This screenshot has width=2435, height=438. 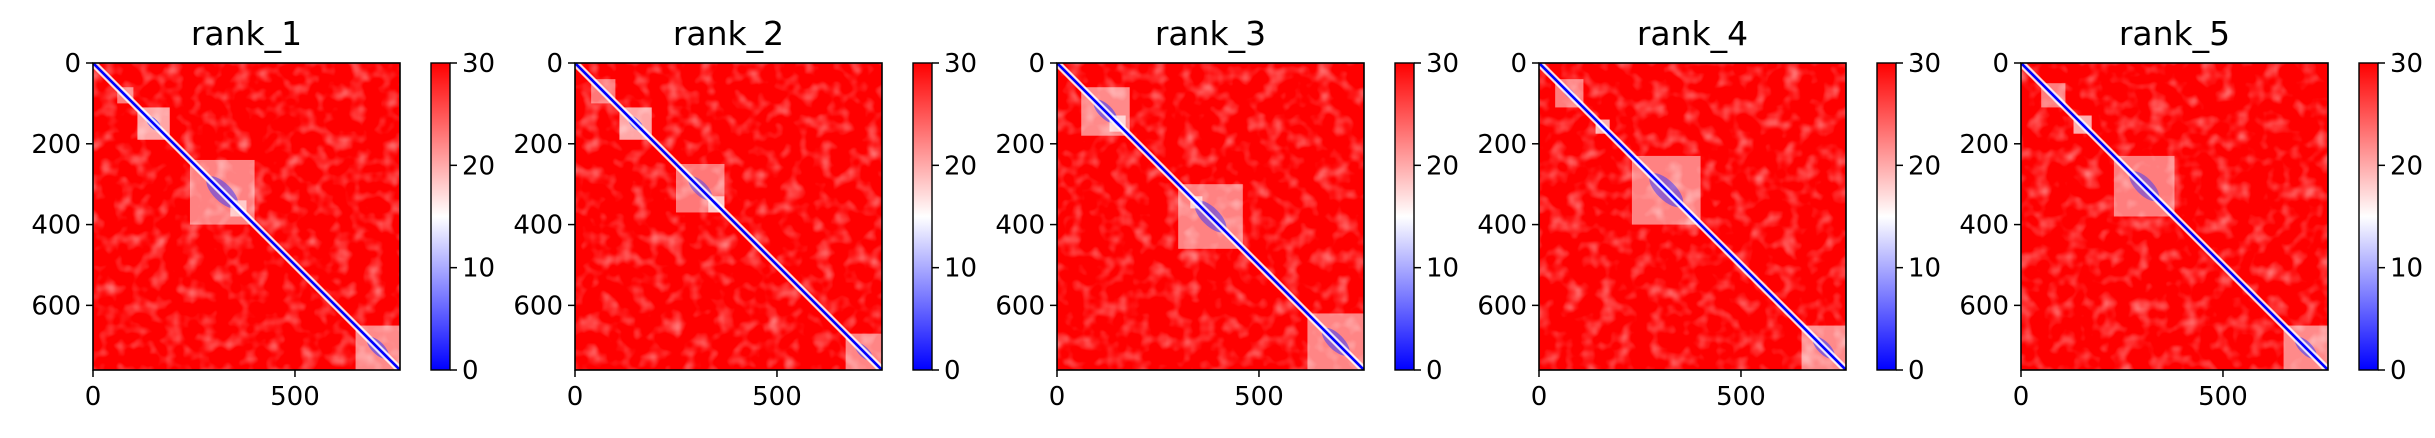 I want to click on panel-title: rank_5, so click(x=2174, y=33).